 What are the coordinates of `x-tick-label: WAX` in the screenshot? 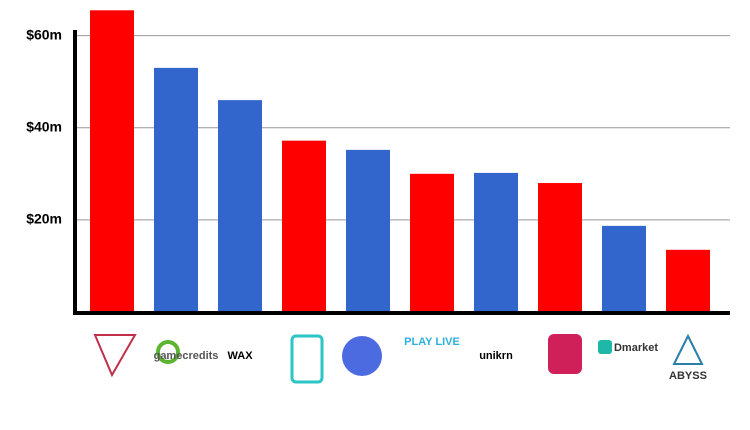 It's located at (240, 356).